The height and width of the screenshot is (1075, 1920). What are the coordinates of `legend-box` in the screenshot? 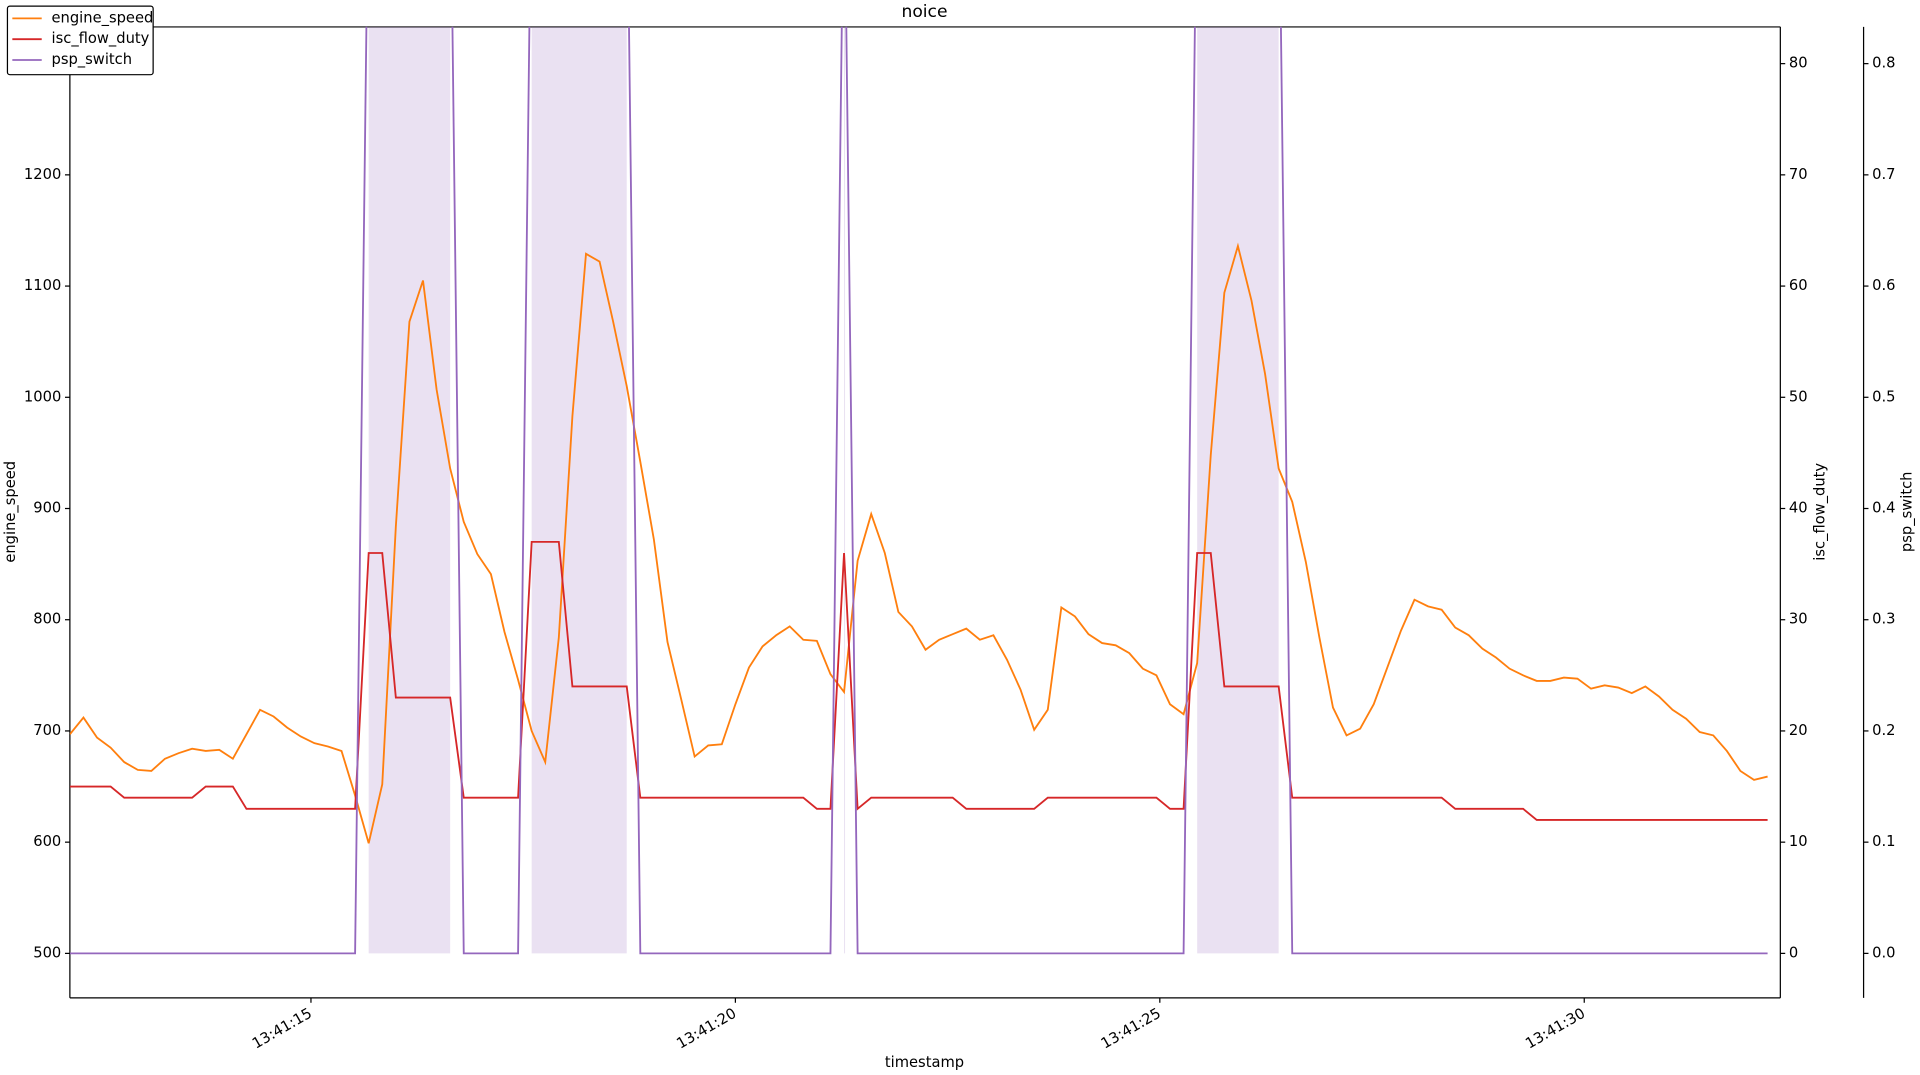 It's located at (80, 40).